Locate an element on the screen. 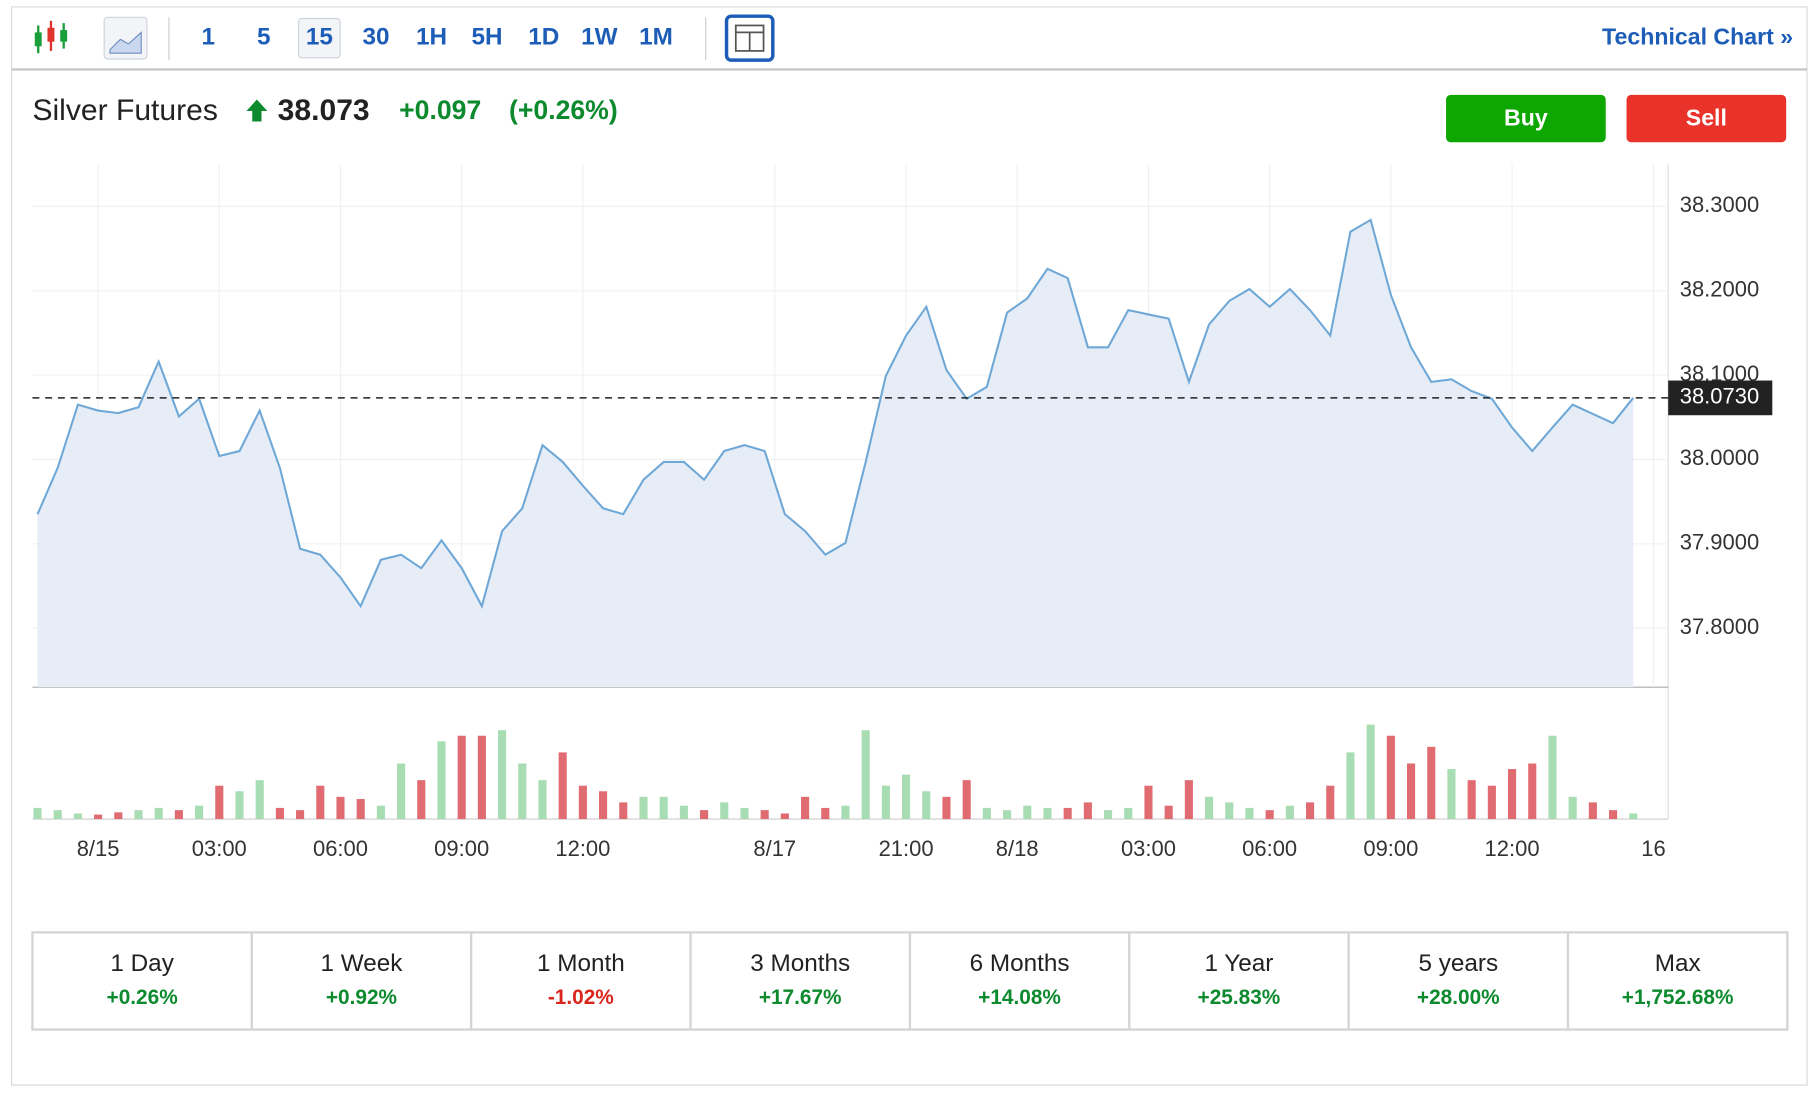  period-name: Max is located at coordinates (1678, 963).